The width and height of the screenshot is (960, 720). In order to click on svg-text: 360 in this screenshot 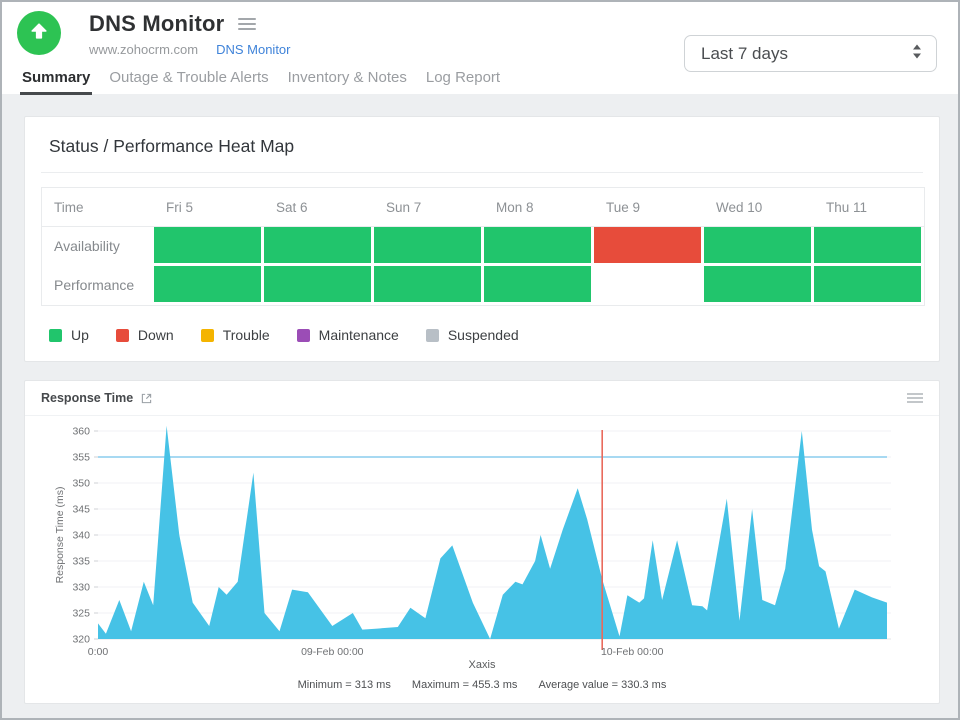, I will do `click(81, 432)`.